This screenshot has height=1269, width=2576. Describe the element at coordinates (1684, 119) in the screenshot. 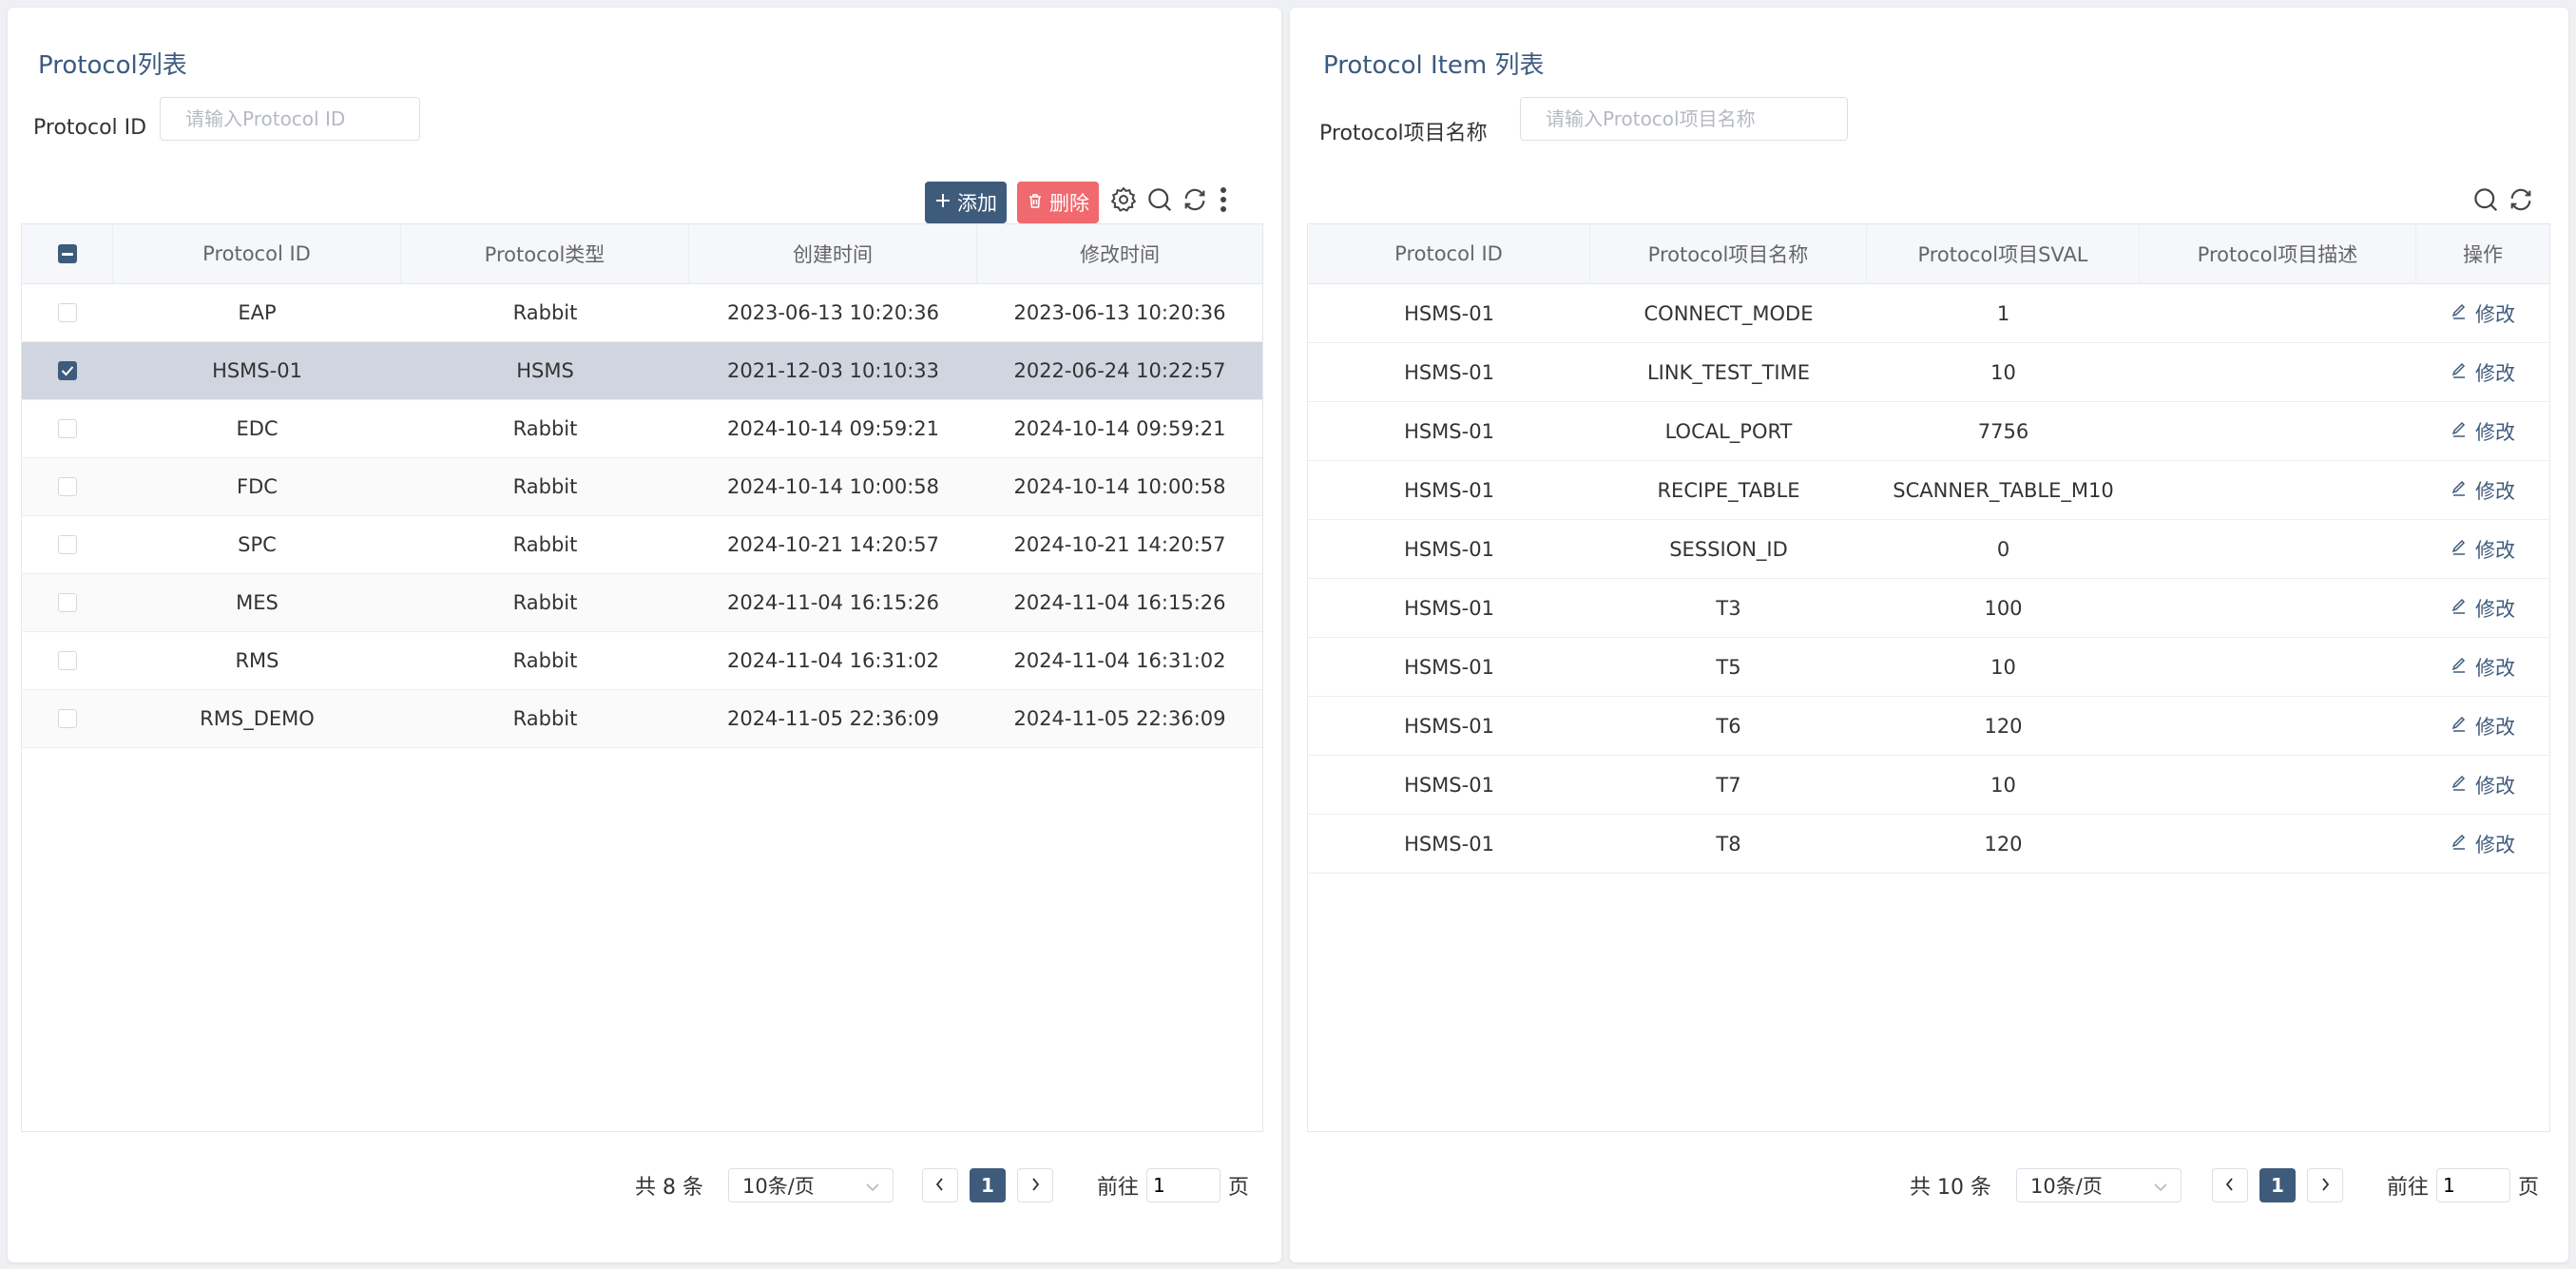

I see `item-name-search-input` at that location.